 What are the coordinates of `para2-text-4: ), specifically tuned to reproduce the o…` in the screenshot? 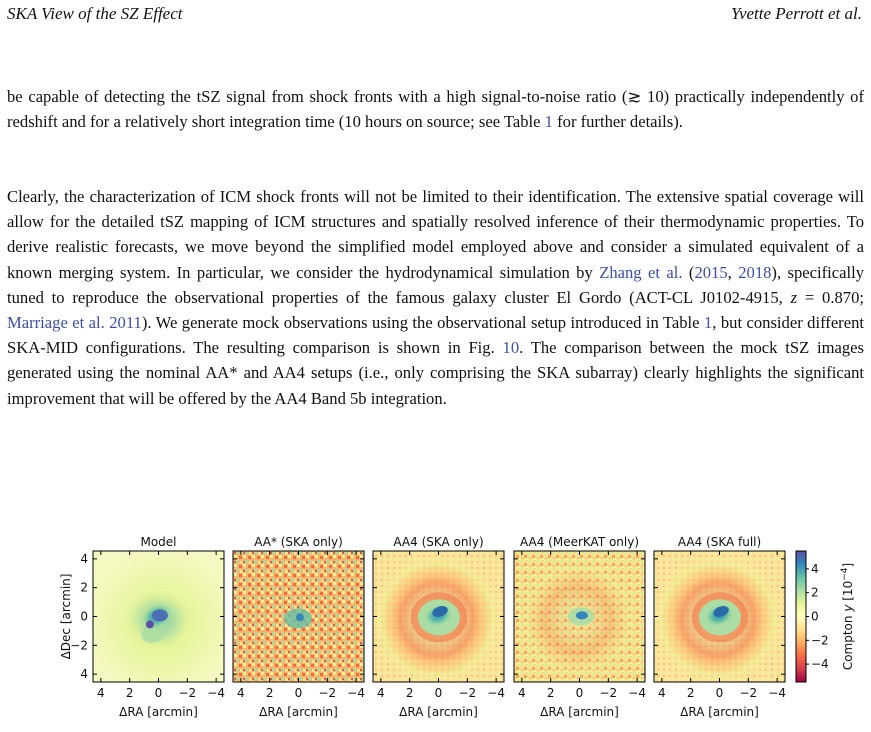 It's located at (435, 284).